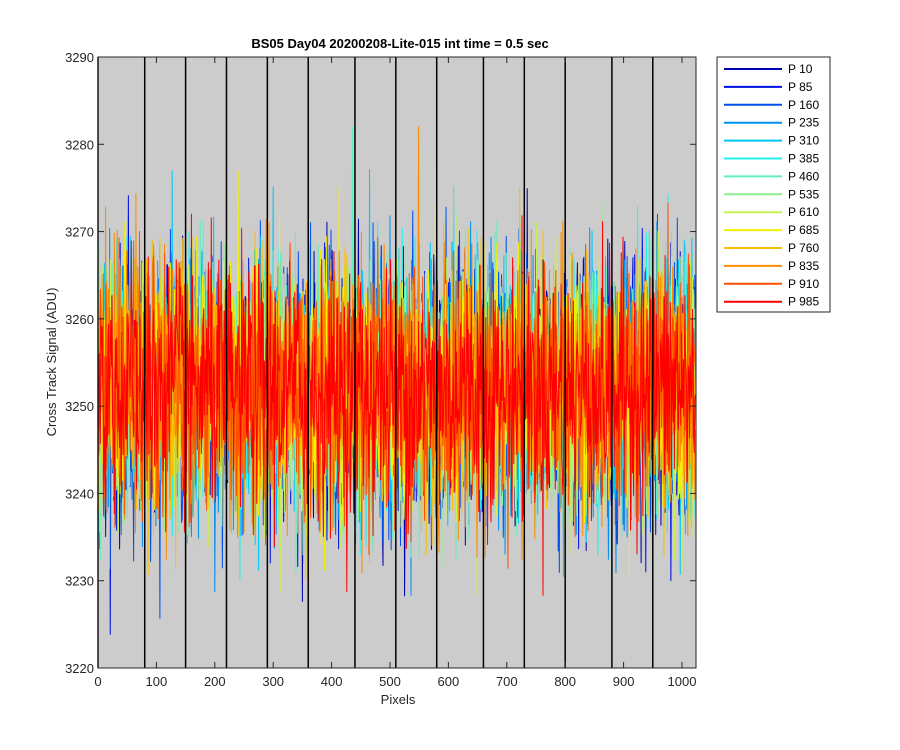 The image size is (900, 750). I want to click on legend-label: P 760, so click(803, 248).